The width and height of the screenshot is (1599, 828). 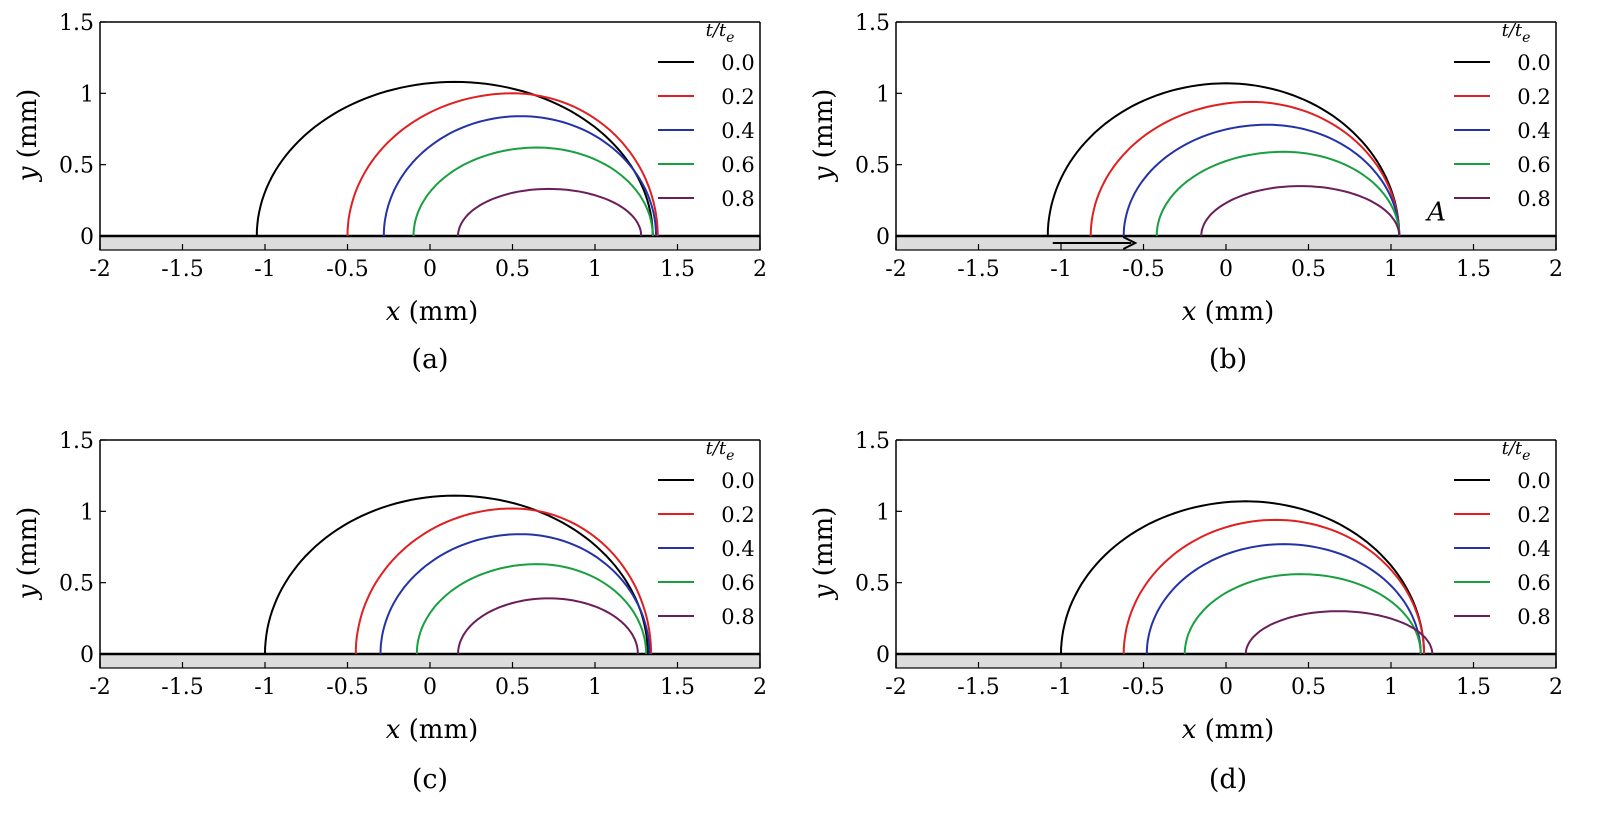 I want to click on panel-caption: (b), so click(x=1228, y=359).